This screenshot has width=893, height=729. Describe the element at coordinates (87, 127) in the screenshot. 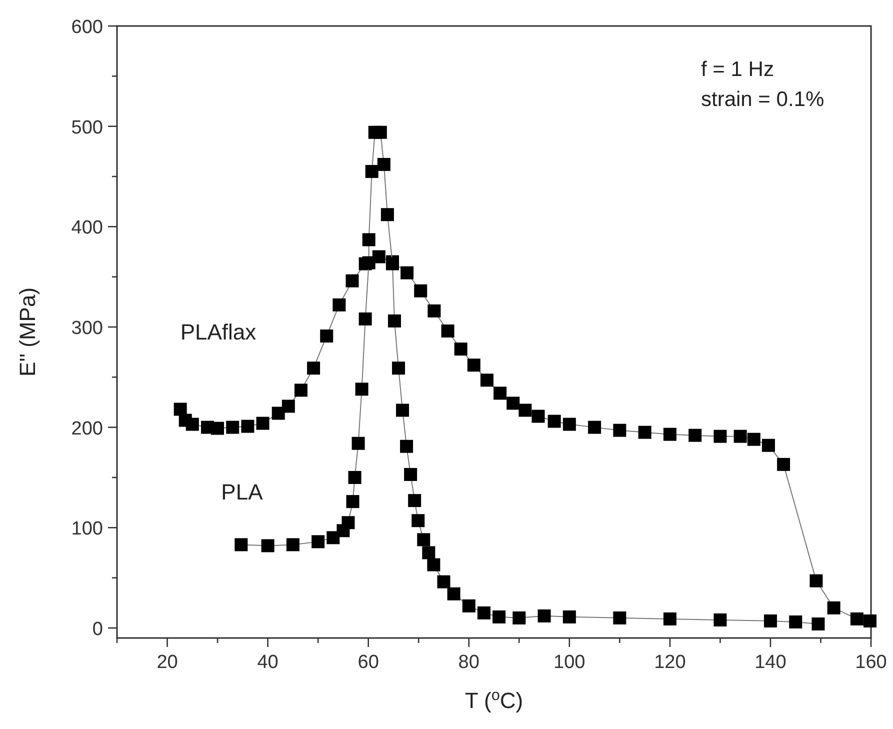

I see `y-tick-label: 500` at that location.